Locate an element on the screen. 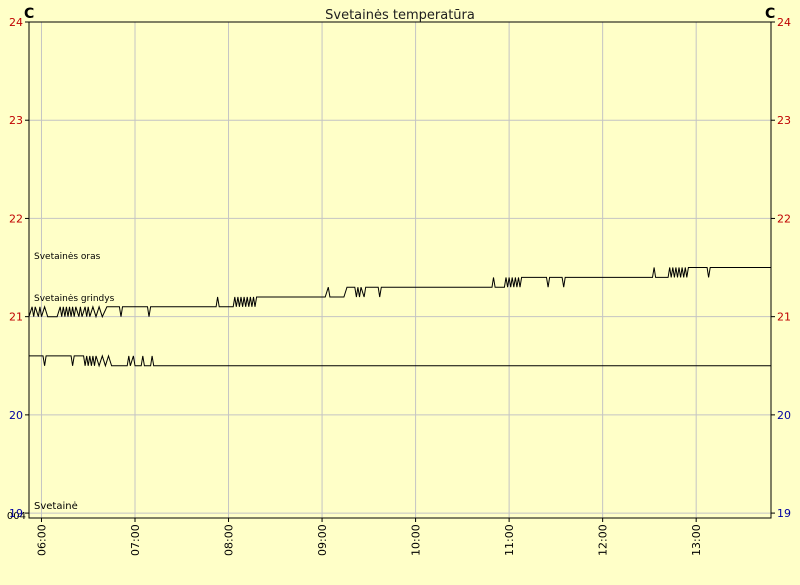 The height and width of the screenshot is (585, 800). right-unit-label: C is located at coordinates (770, 14).